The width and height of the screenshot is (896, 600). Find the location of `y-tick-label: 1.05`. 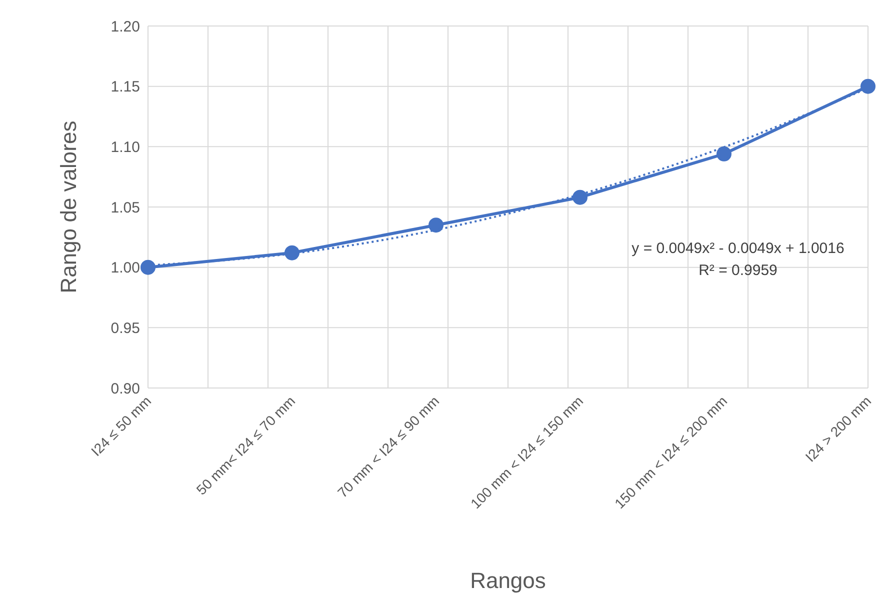

y-tick-label: 1.05 is located at coordinates (125, 207).